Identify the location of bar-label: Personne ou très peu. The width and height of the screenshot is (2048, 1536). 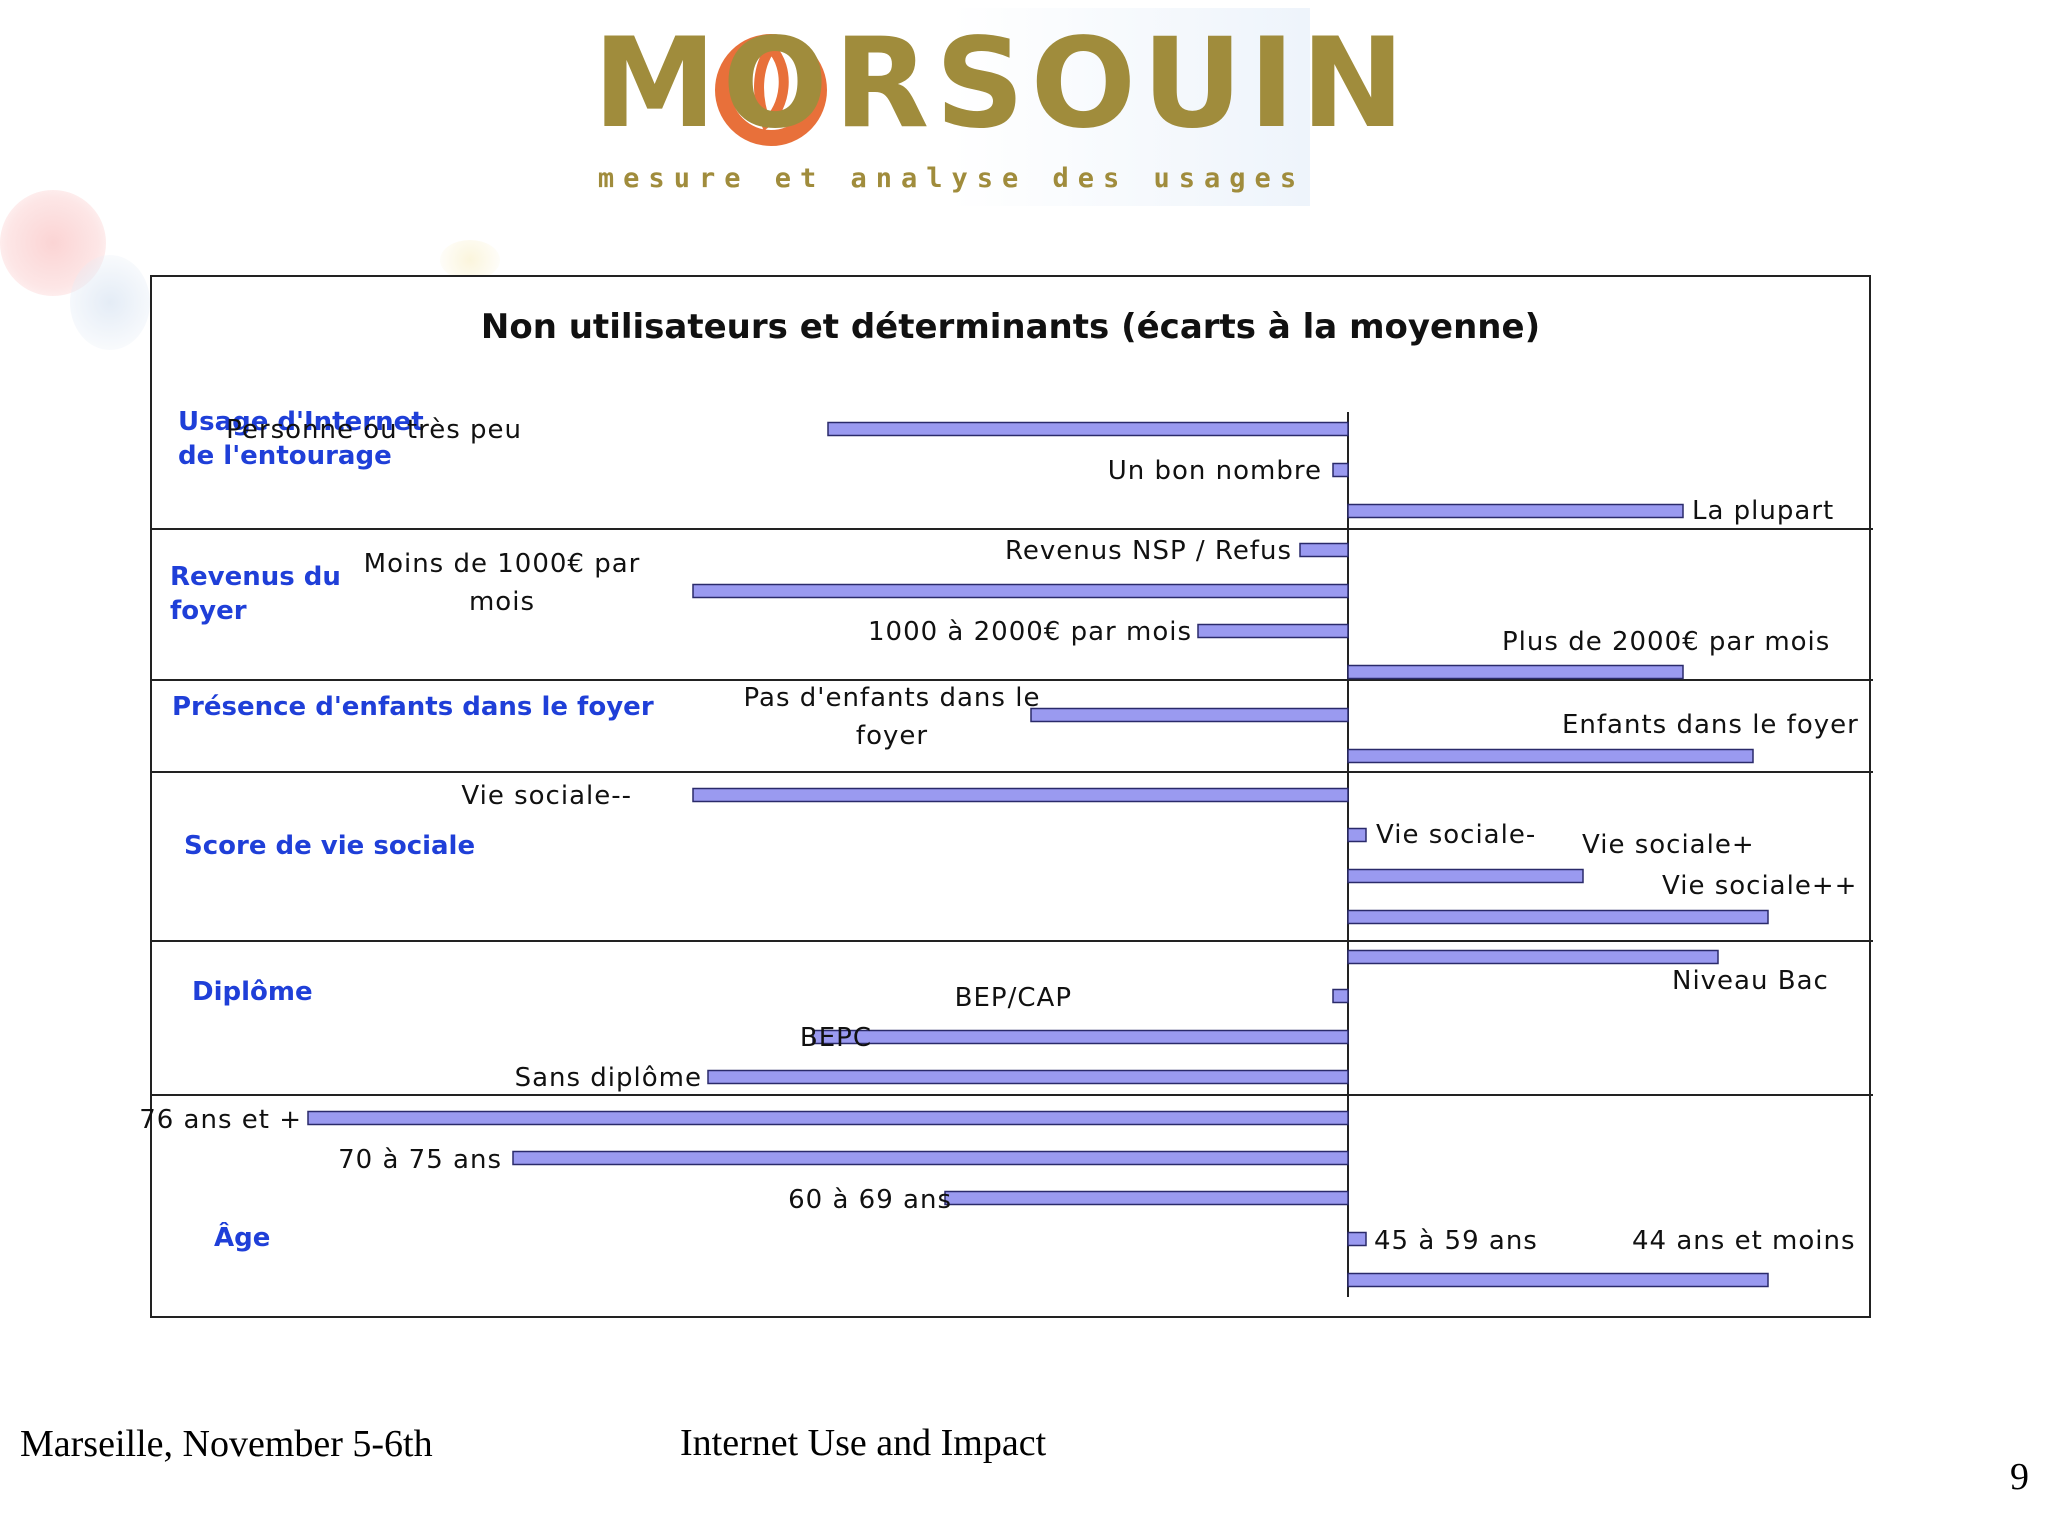
(374, 430).